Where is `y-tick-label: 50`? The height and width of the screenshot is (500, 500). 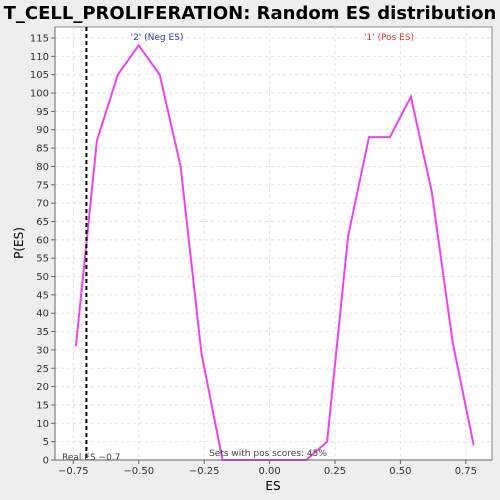 y-tick-label: 50 is located at coordinates (42, 277).